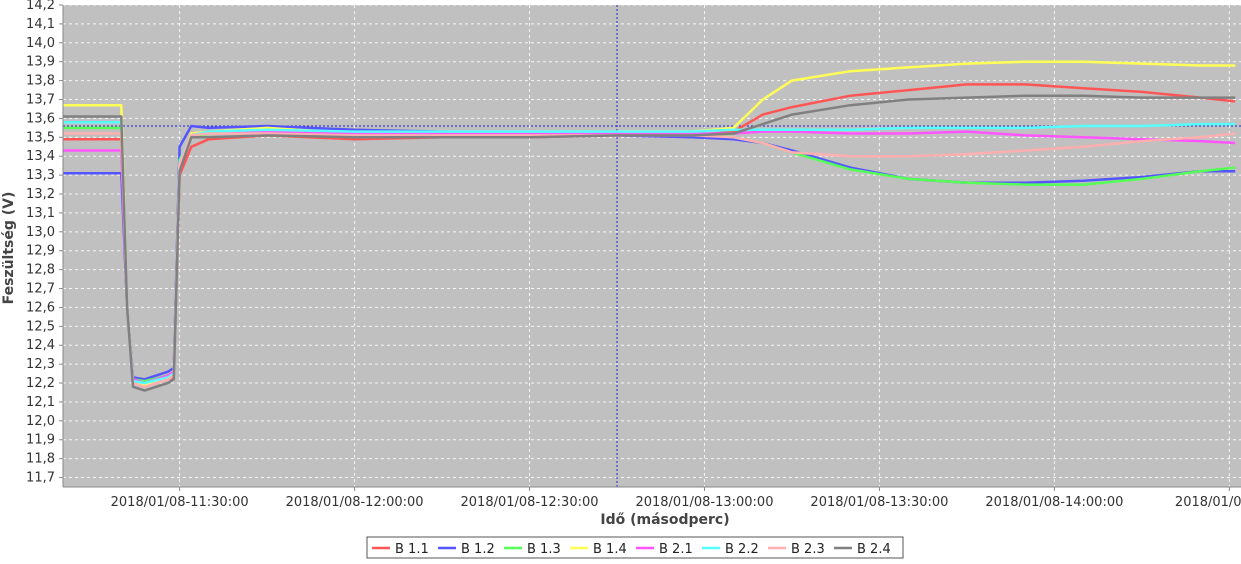 The width and height of the screenshot is (1241, 564). Describe the element at coordinates (40, 175) in the screenshot. I see `y-tick-label: 13,3` at that location.